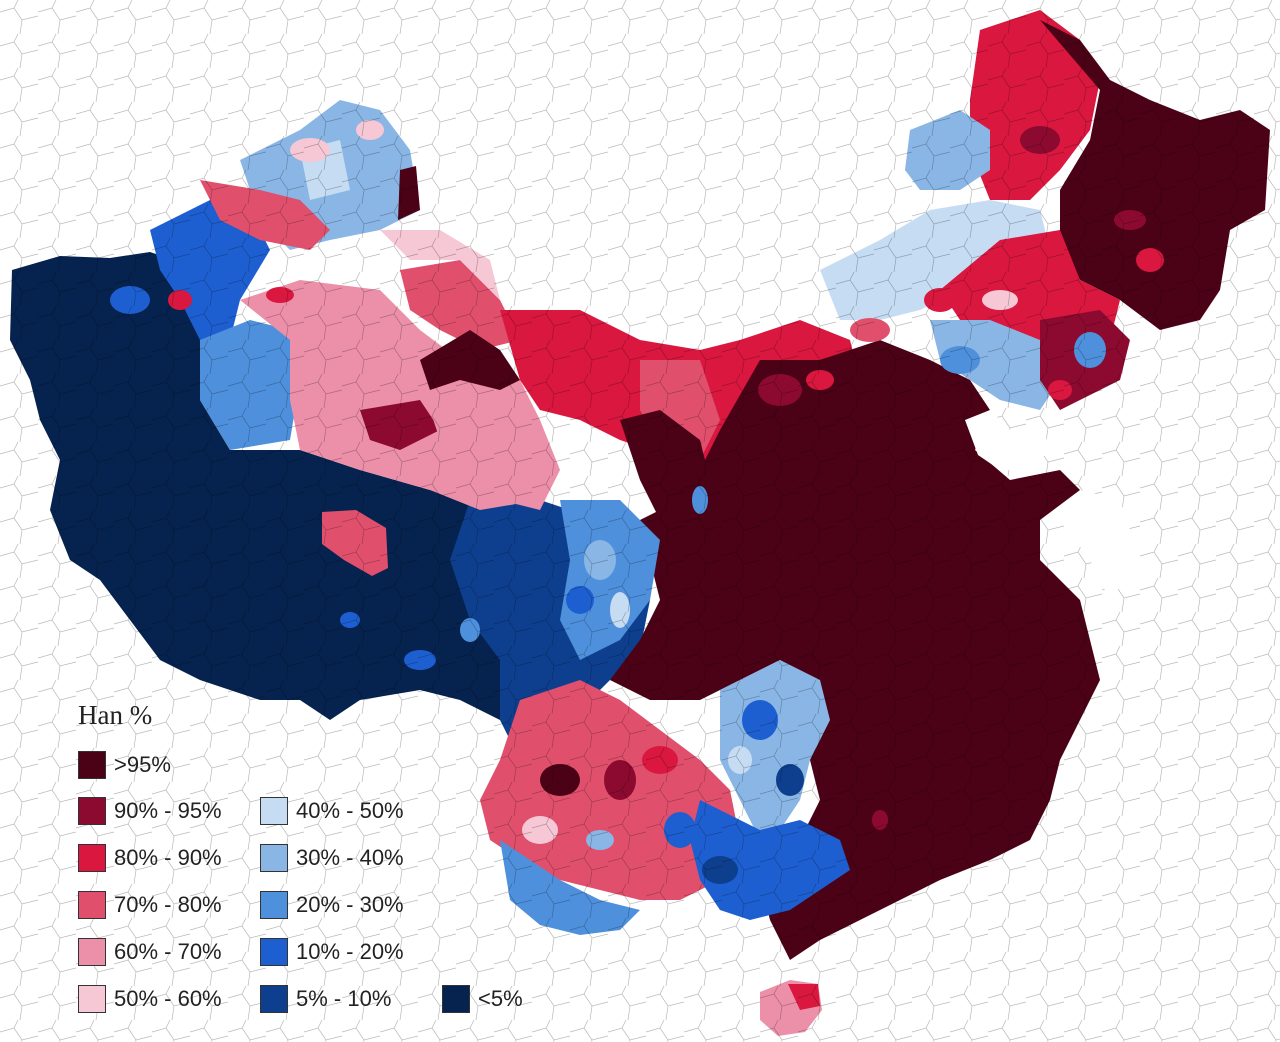  I want to click on legend-label: 40% - 50%, so click(350, 810).